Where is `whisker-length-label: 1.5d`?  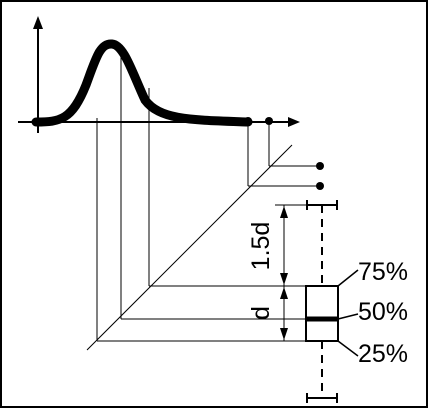 whisker-length-label: 1.5d is located at coordinates (261, 246).